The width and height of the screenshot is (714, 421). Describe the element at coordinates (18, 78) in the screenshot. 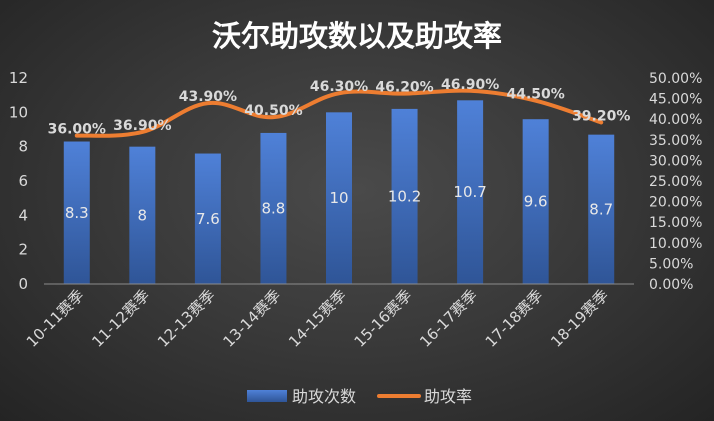

I see `y-left-tick-label: 12` at that location.